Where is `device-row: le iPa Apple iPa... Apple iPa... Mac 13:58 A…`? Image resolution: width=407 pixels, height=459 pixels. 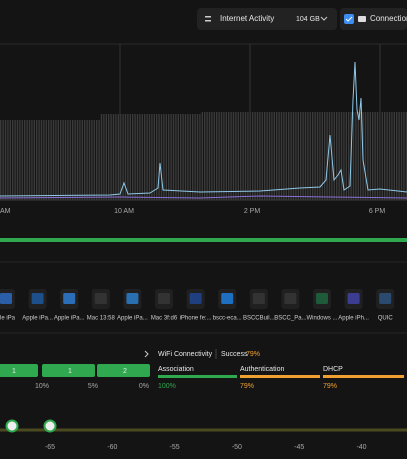 device-row: le iPa Apple iPa... Apple iPa... Mac 13:58 A… is located at coordinates (197, 305).